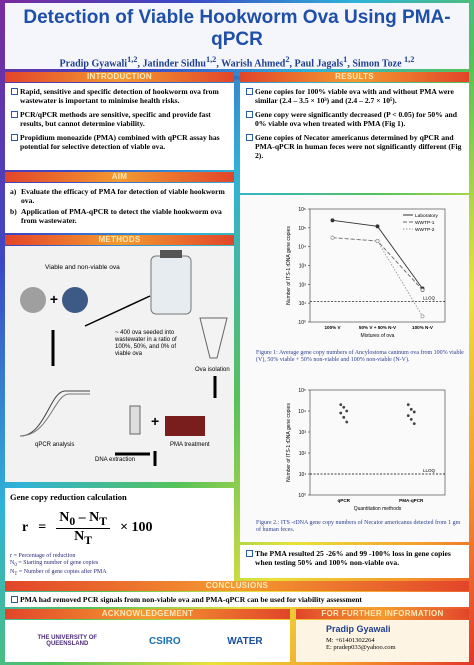 The image size is (474, 665). Describe the element at coordinates (411, 500) in the screenshot. I see `x-tick-label: PMA-qPCR` at that location.